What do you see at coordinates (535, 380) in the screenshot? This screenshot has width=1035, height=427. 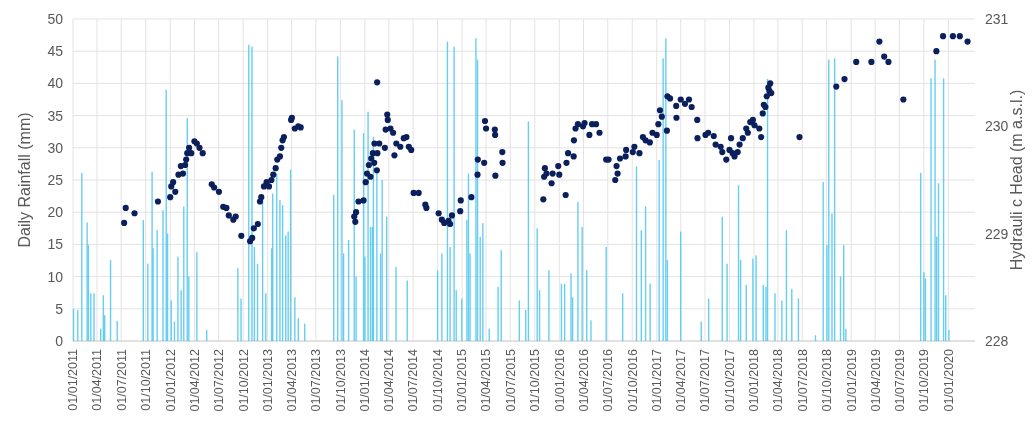 I see `x-tick-label: 01/10/2015` at bounding box center [535, 380].